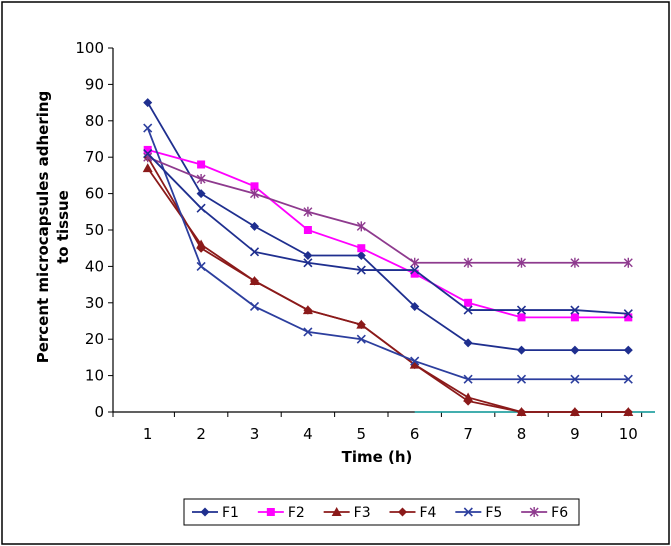 The image size is (671, 546). Describe the element at coordinates (413, 513) in the screenshot. I see `legend-item-f4: F4` at that location.